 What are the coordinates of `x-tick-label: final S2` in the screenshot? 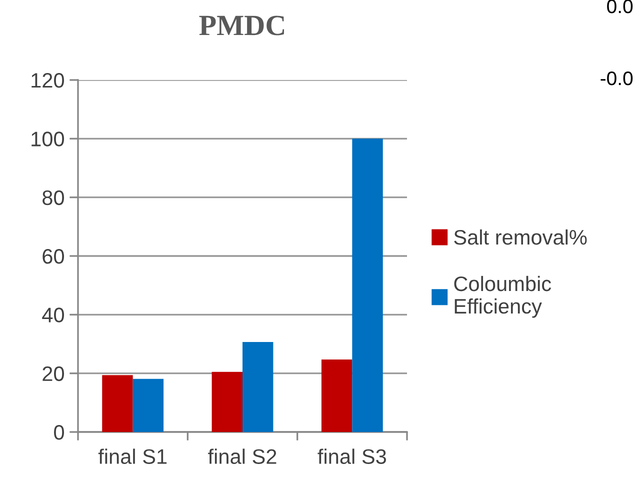 It's located at (242, 456).